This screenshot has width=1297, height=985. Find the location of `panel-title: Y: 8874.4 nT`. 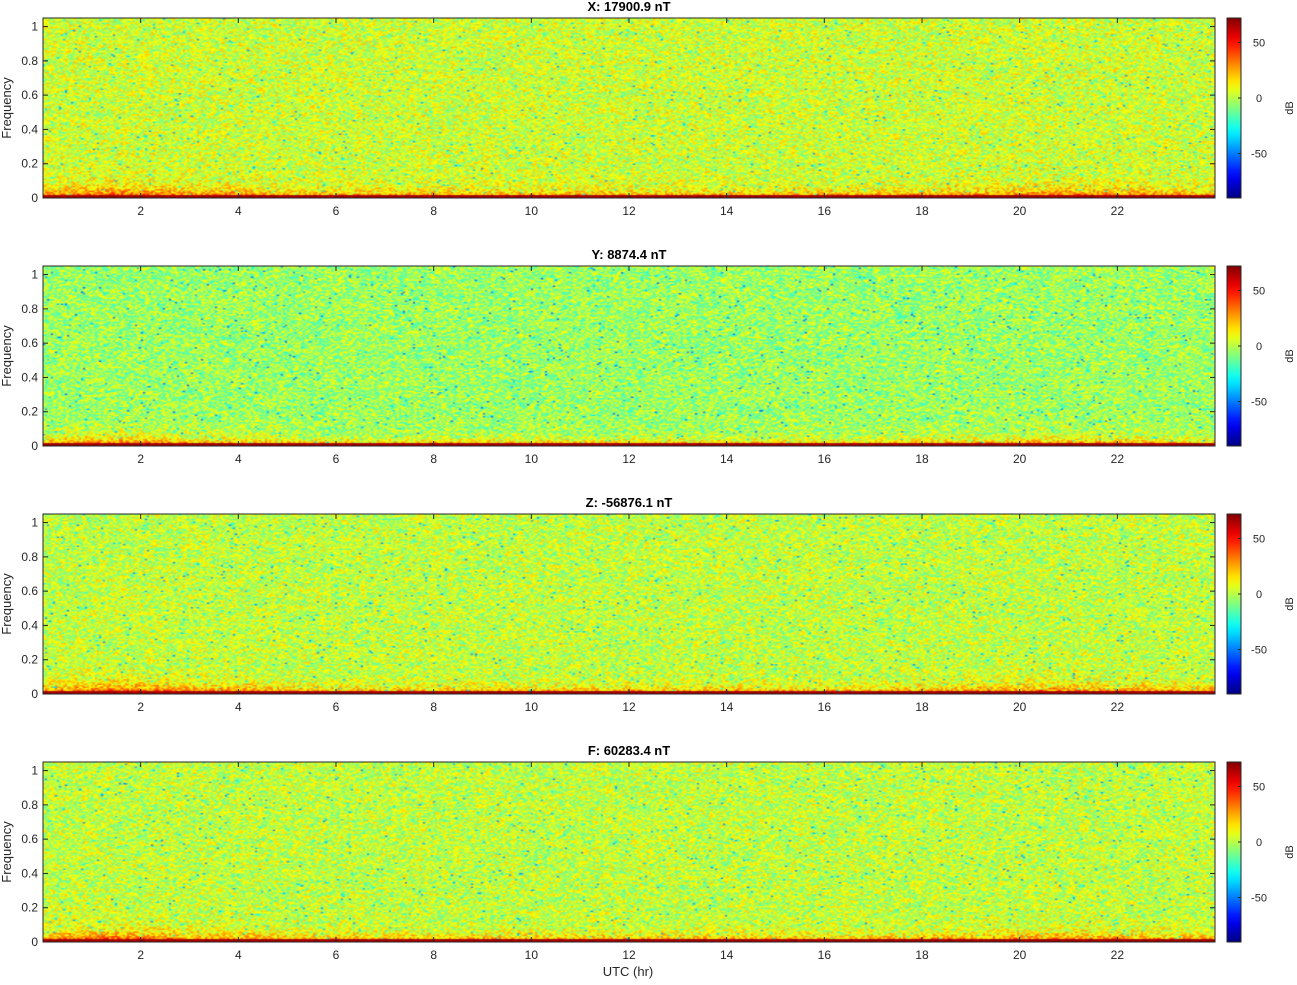

panel-title: Y: 8874.4 nT is located at coordinates (629, 254).